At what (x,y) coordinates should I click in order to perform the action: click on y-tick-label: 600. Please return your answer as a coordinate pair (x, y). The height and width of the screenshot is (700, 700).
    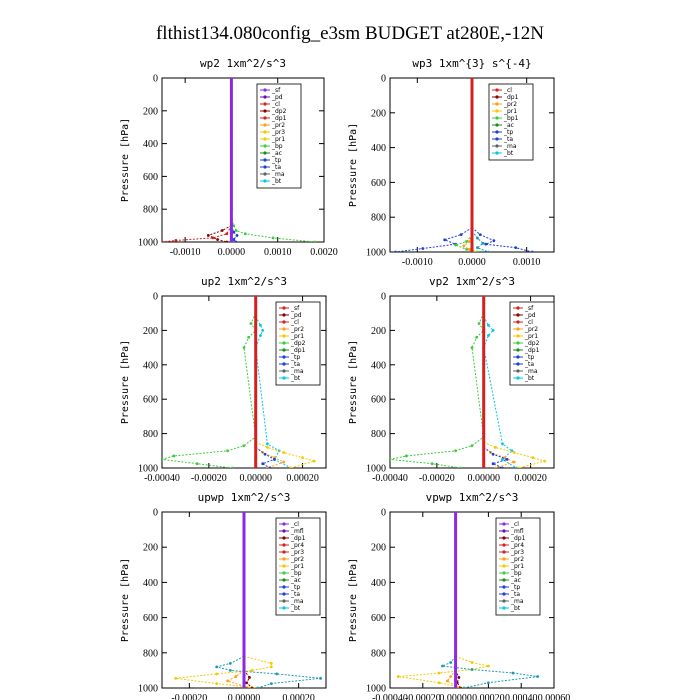
    Looking at the image, I should click on (378, 183).